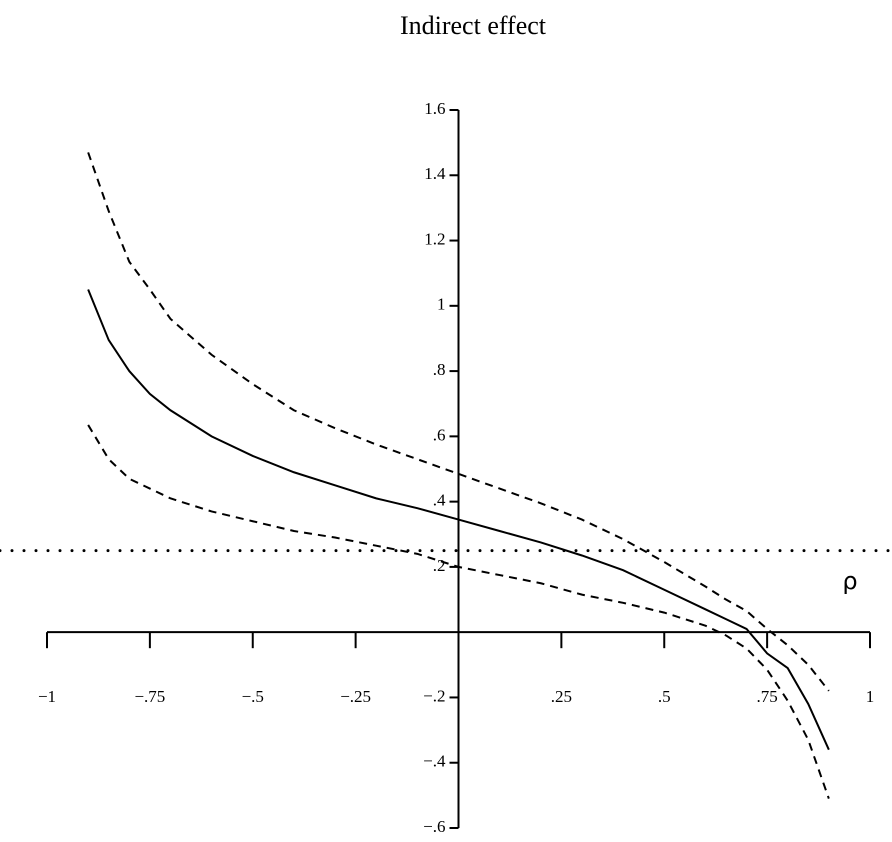 This screenshot has height=842, width=892. What do you see at coordinates (441, 304) in the screenshot?
I see `y-tick-label: 1` at bounding box center [441, 304].